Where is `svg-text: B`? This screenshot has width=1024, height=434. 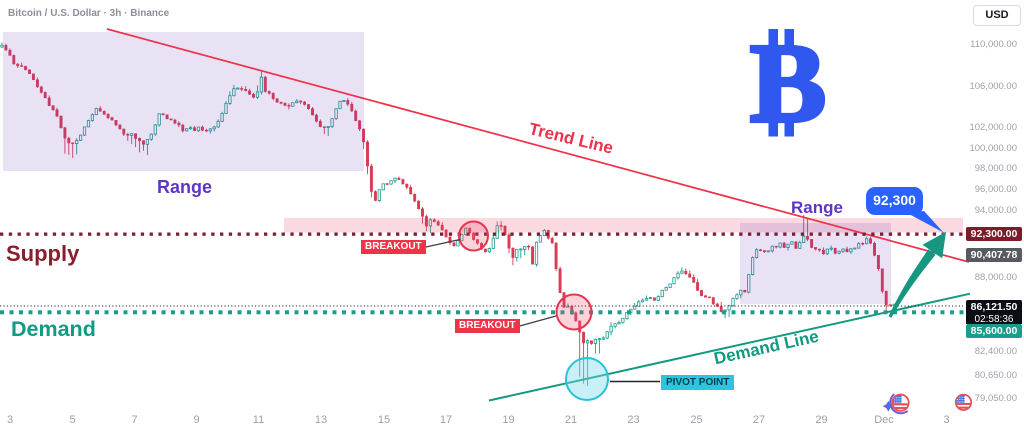 svg-text: B is located at coordinates (788, 84).